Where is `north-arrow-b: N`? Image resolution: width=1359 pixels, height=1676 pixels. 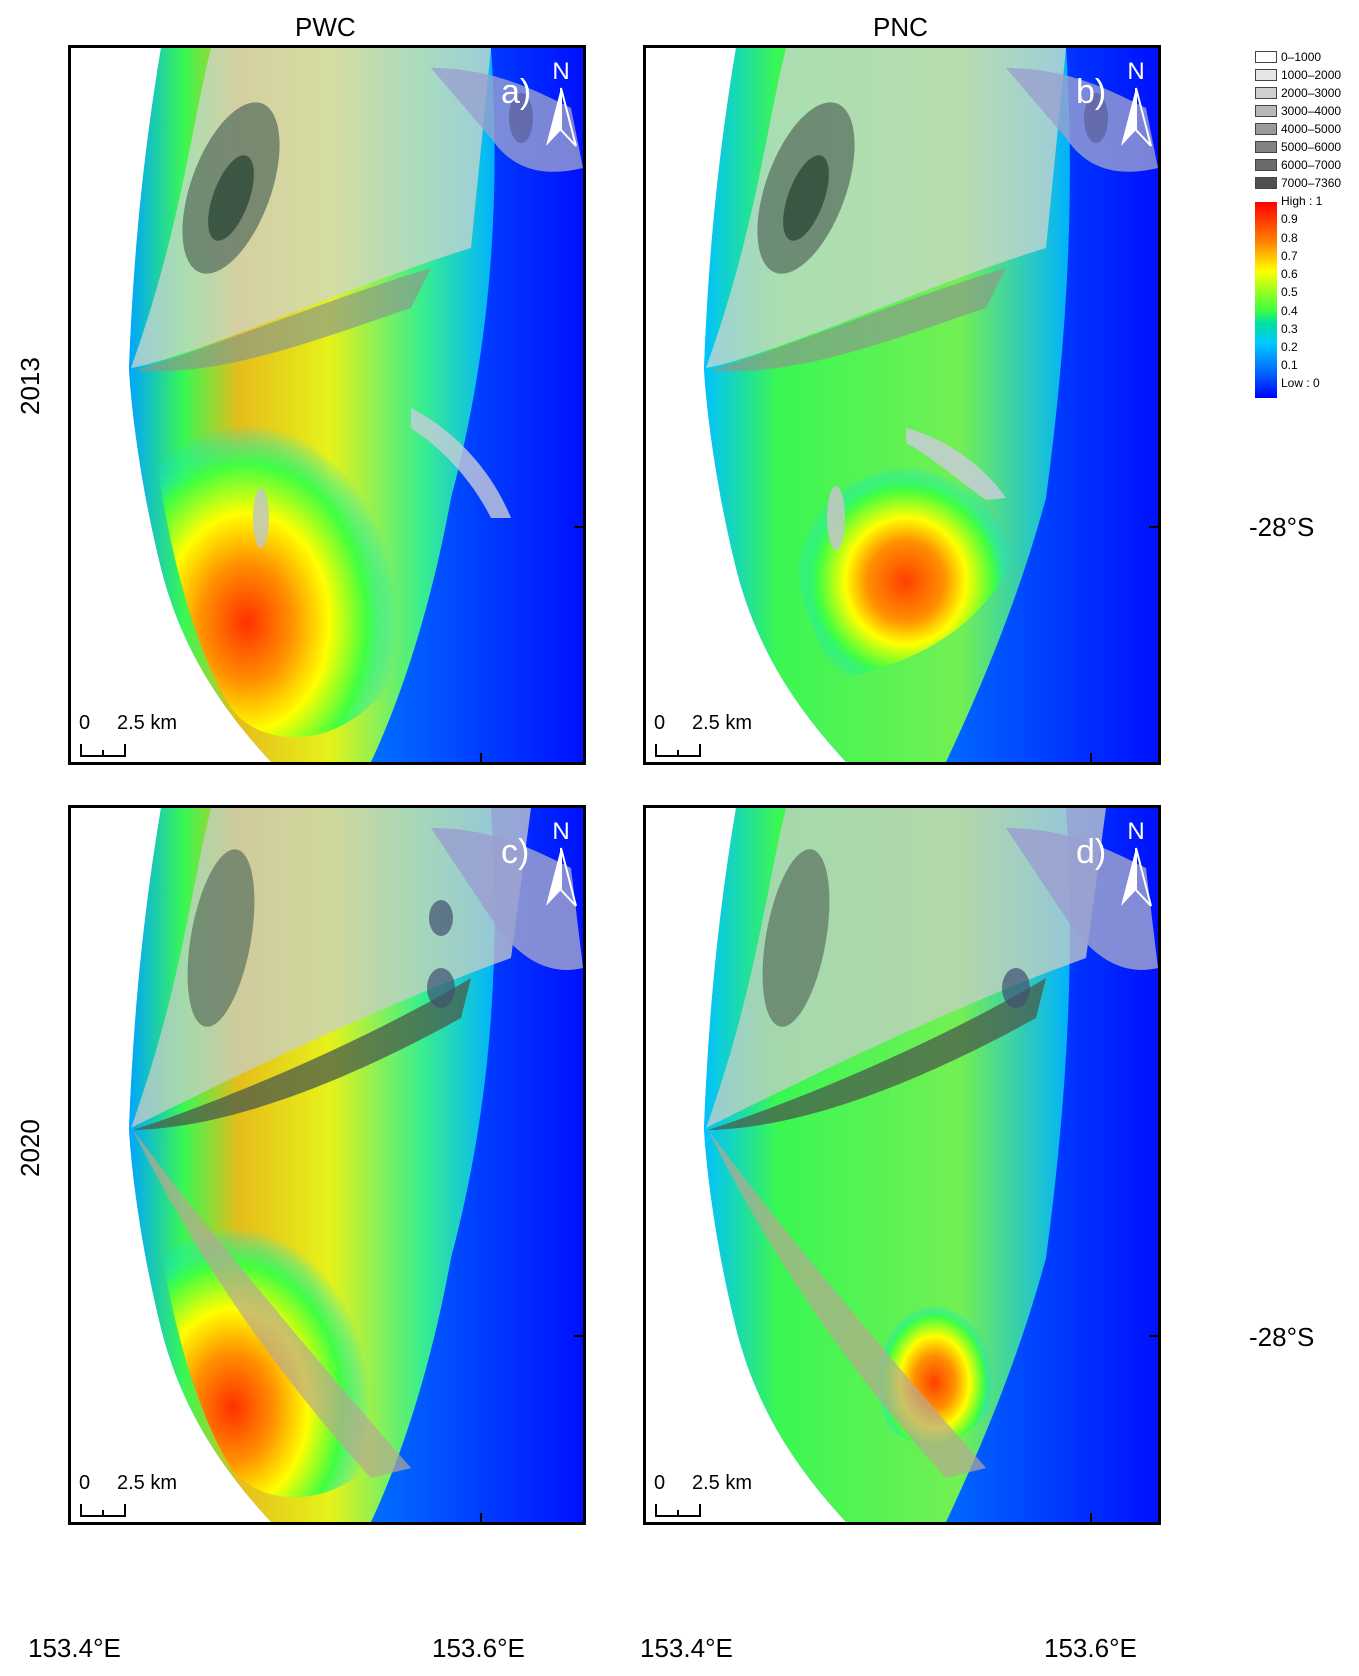 north-arrow-b: N is located at coordinates (1135, 106).